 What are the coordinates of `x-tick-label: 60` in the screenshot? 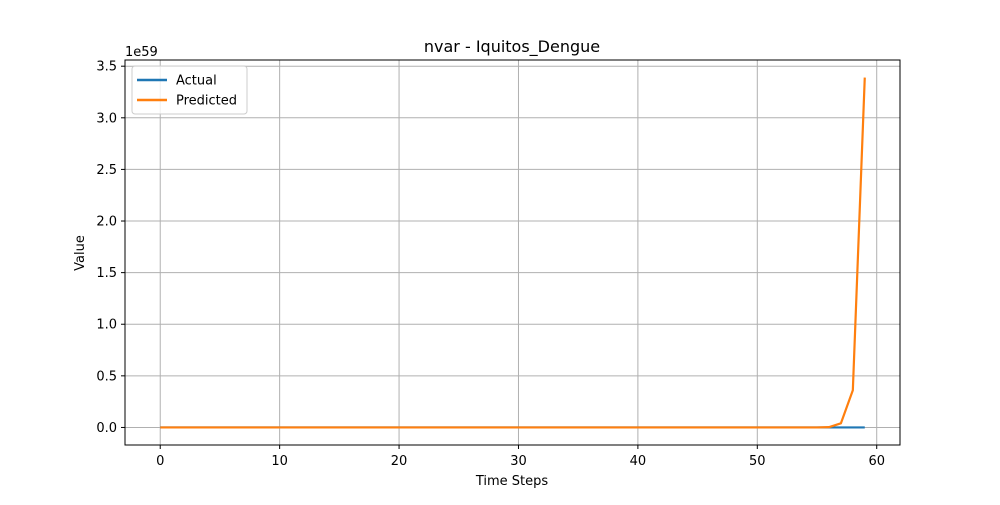 It's located at (876, 461).